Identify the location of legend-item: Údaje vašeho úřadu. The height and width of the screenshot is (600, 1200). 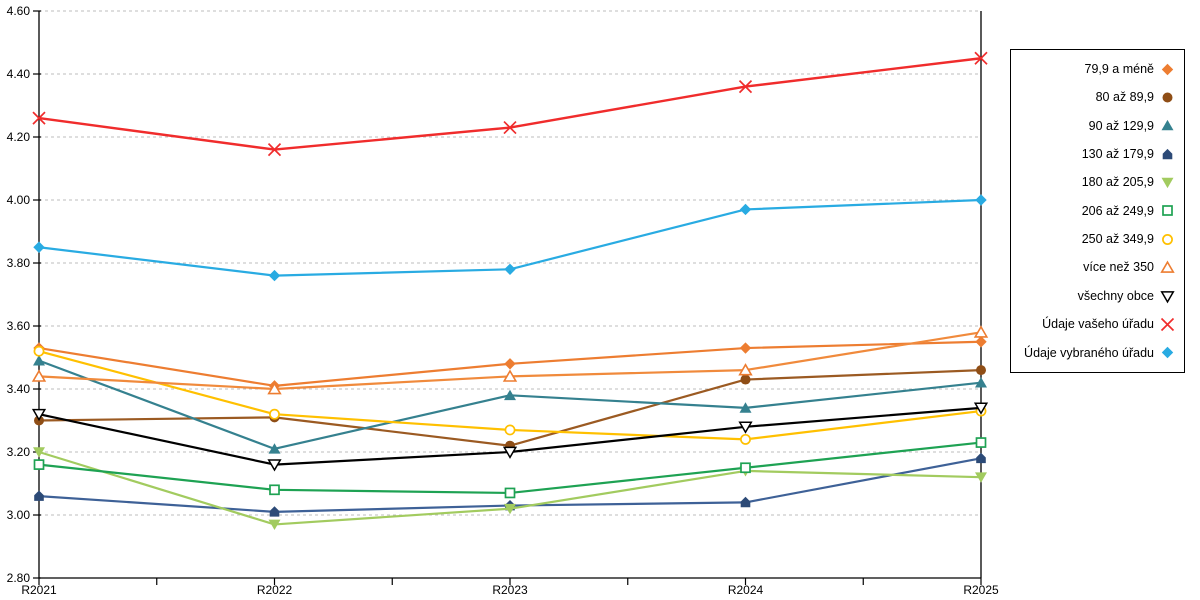
(1097, 324).